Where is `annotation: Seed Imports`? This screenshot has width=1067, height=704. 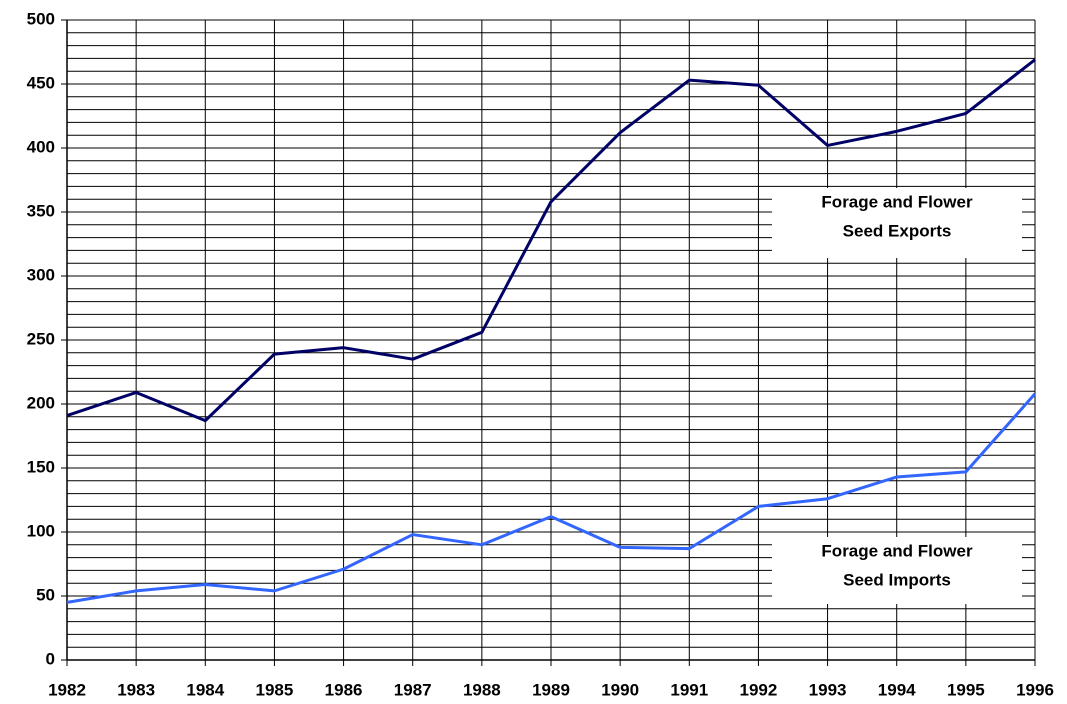
annotation: Seed Imports is located at coordinates (897, 579).